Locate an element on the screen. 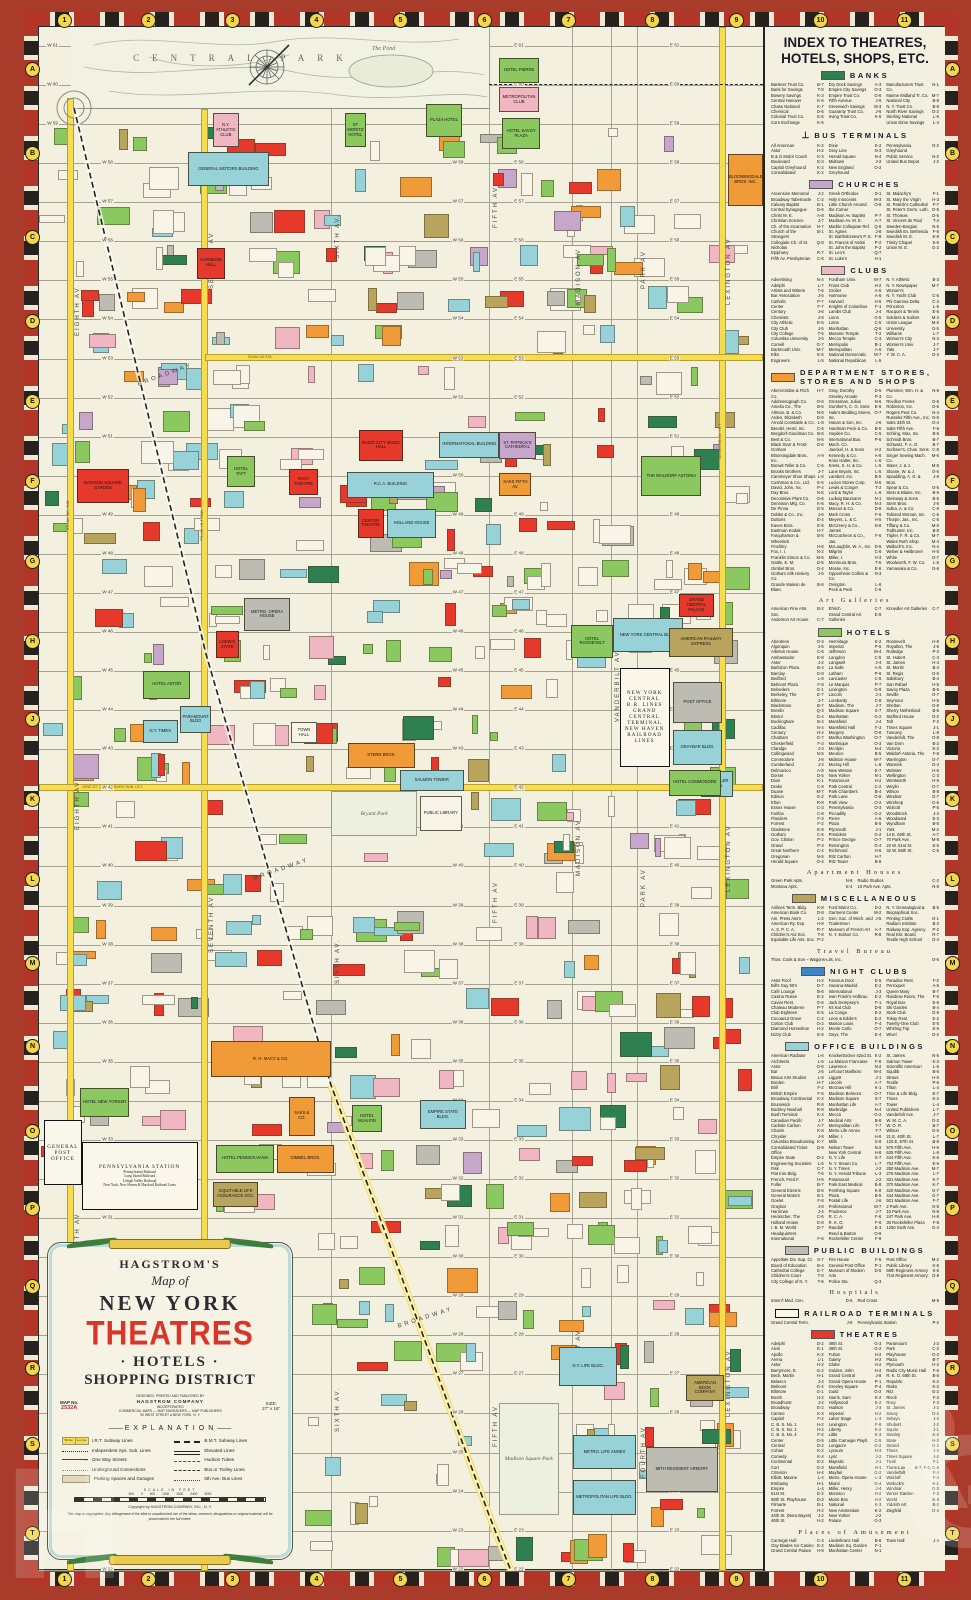 This screenshot has height=1600, width=971. index-entry: Finchley H-6 is located at coordinates (797, 547).